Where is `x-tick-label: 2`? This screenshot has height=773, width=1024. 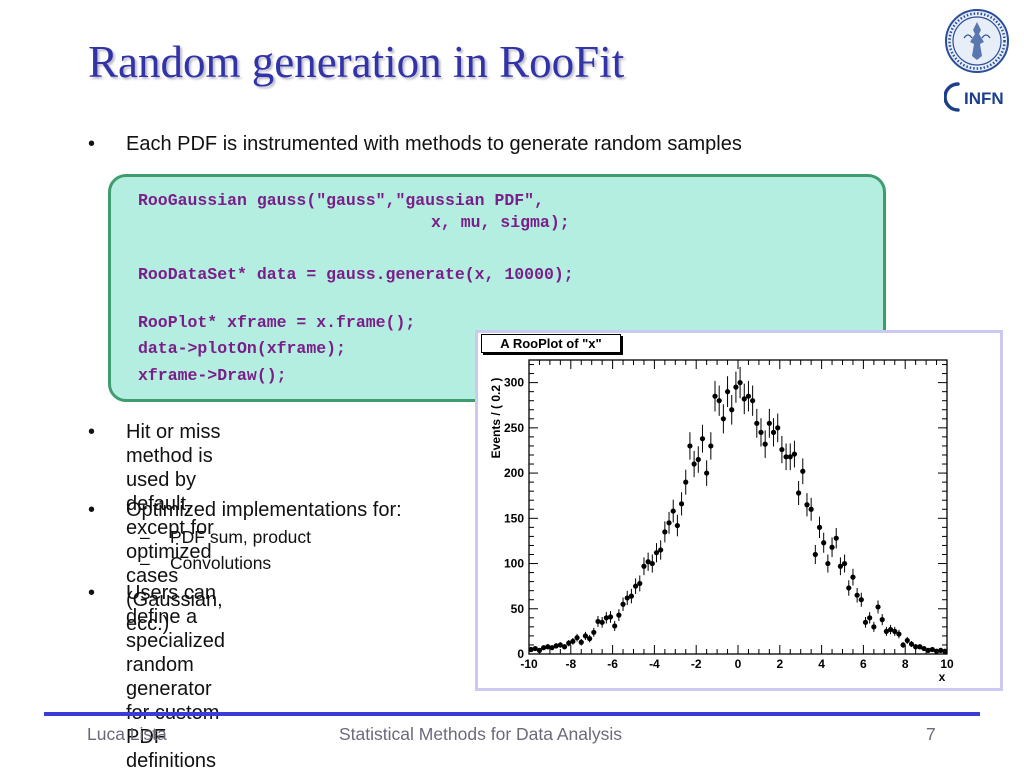 x-tick-label: 2 is located at coordinates (779, 664).